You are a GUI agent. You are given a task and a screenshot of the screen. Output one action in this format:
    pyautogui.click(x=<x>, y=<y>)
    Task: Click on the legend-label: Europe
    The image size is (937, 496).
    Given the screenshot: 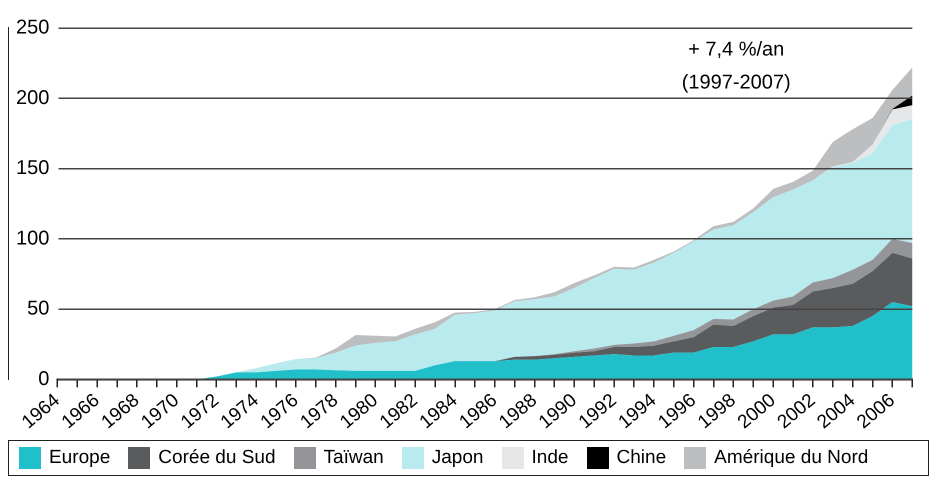 What is the action you would take?
    pyautogui.click(x=79, y=458)
    